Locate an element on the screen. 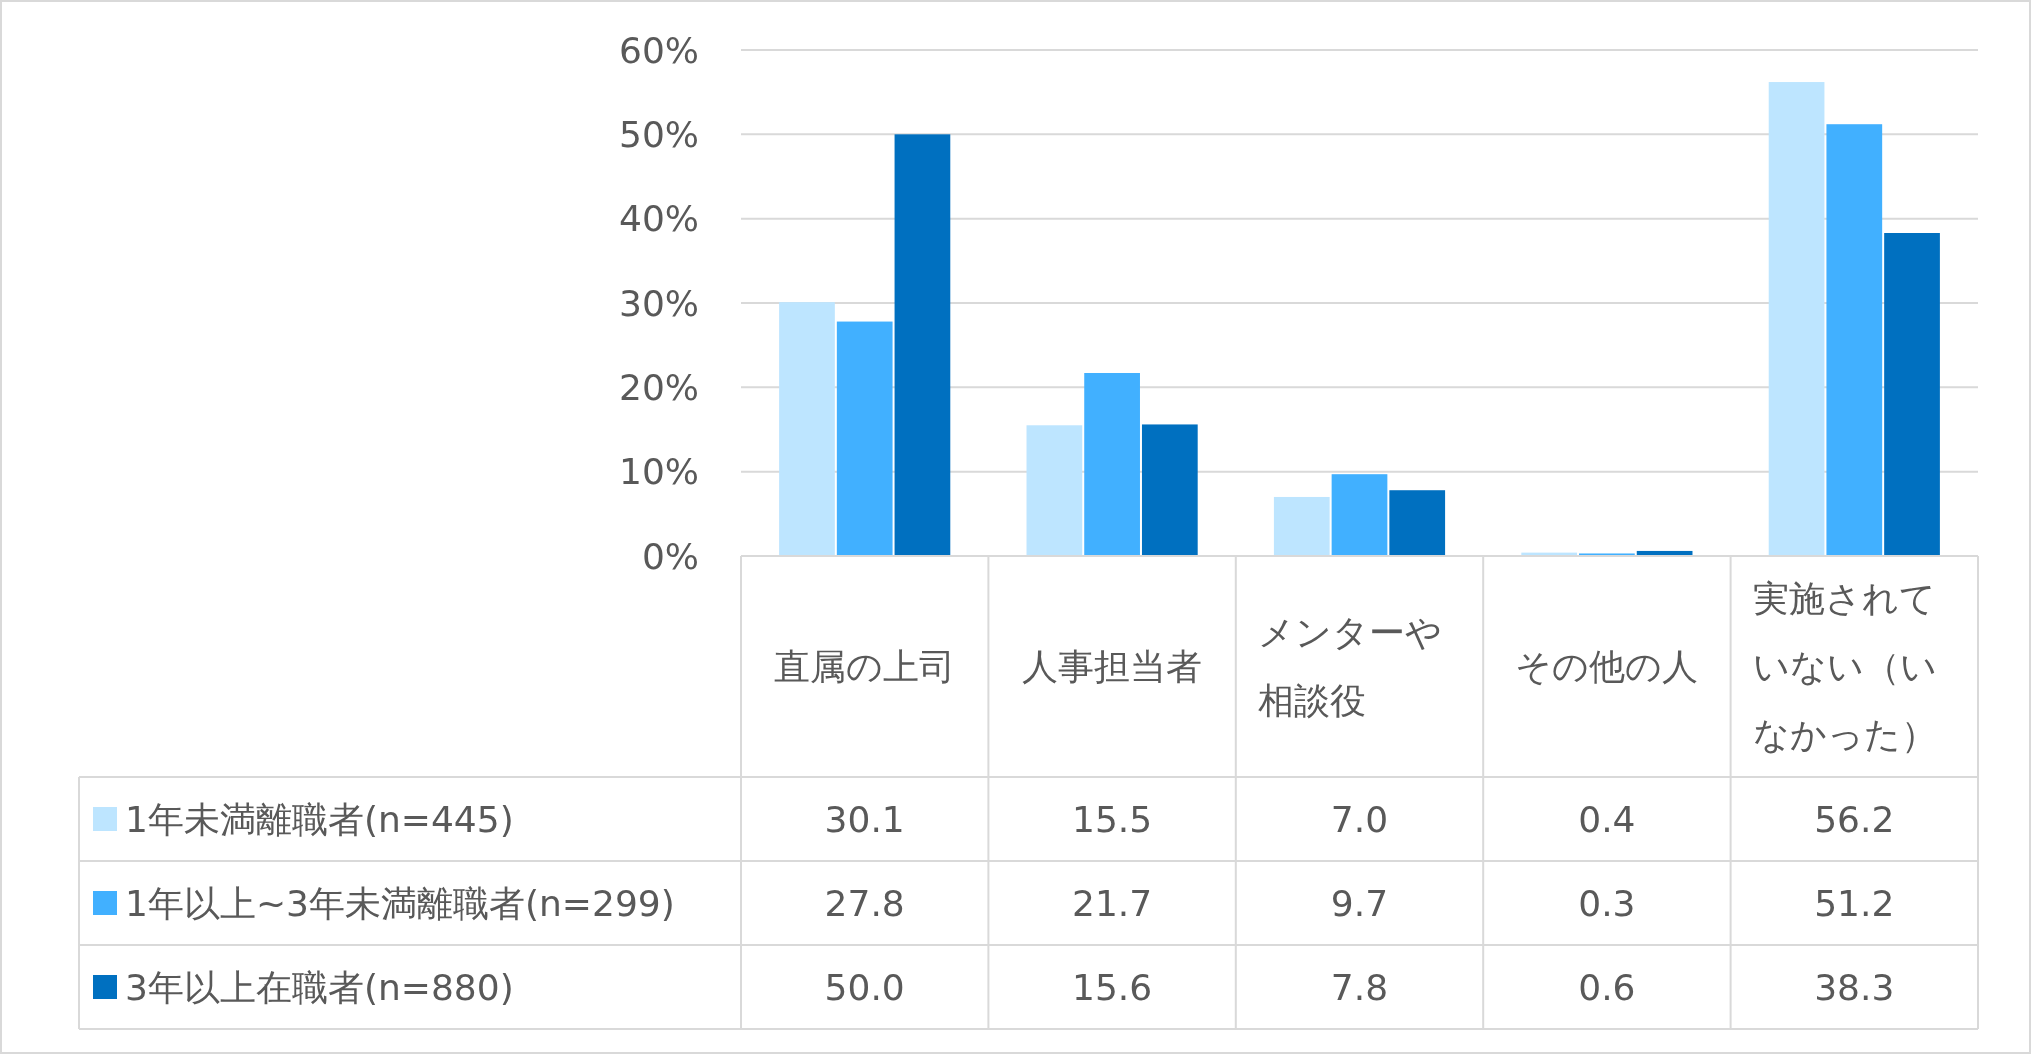 The width and height of the screenshot is (2031, 1054). y-tick-label: 40% is located at coordinates (658, 219).